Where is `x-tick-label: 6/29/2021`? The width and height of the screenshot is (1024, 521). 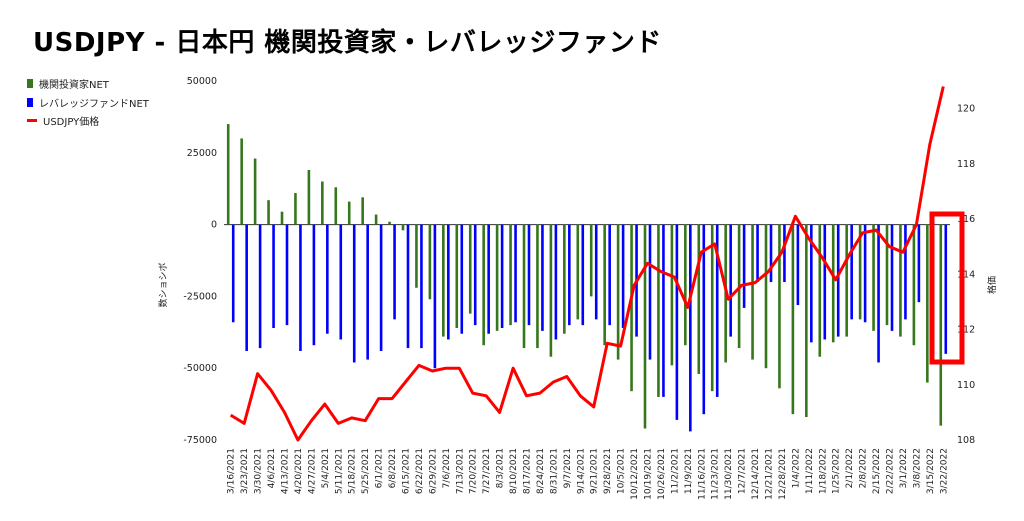
x-tick-label: 6/29/2021 is located at coordinates (433, 471).